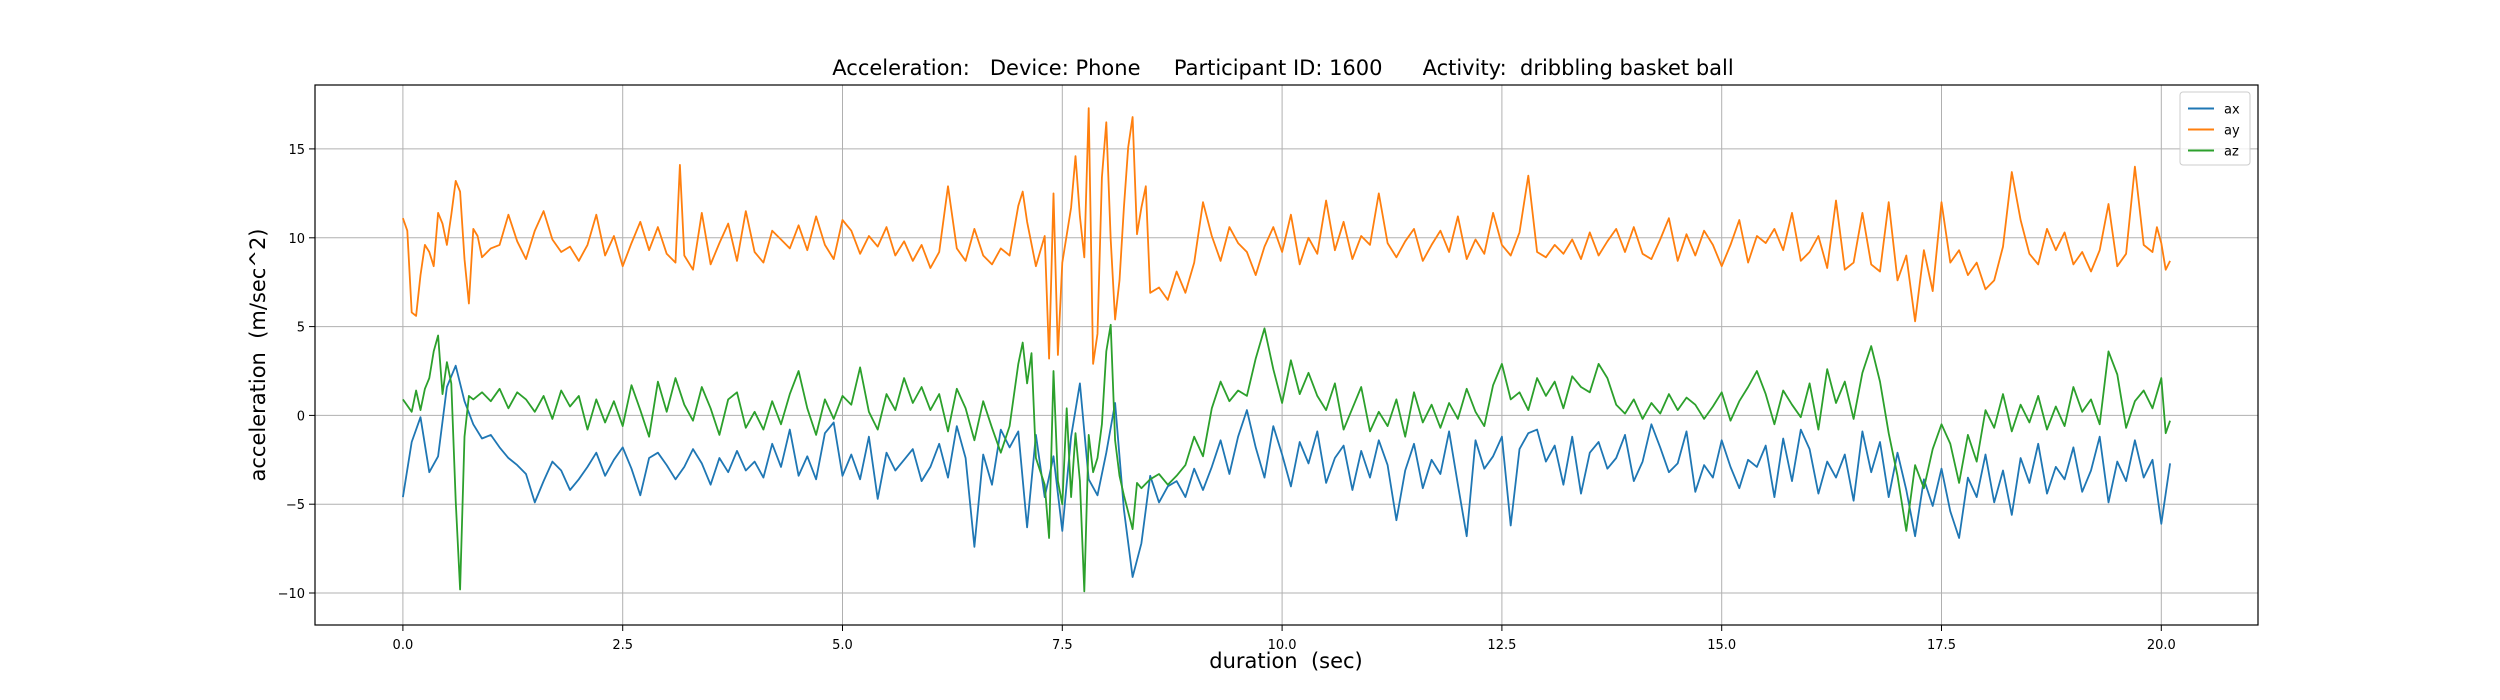 Image resolution: width=2500 pixels, height=700 pixels. What do you see at coordinates (301, 328) in the screenshot?
I see `y-tick-label: 5` at bounding box center [301, 328].